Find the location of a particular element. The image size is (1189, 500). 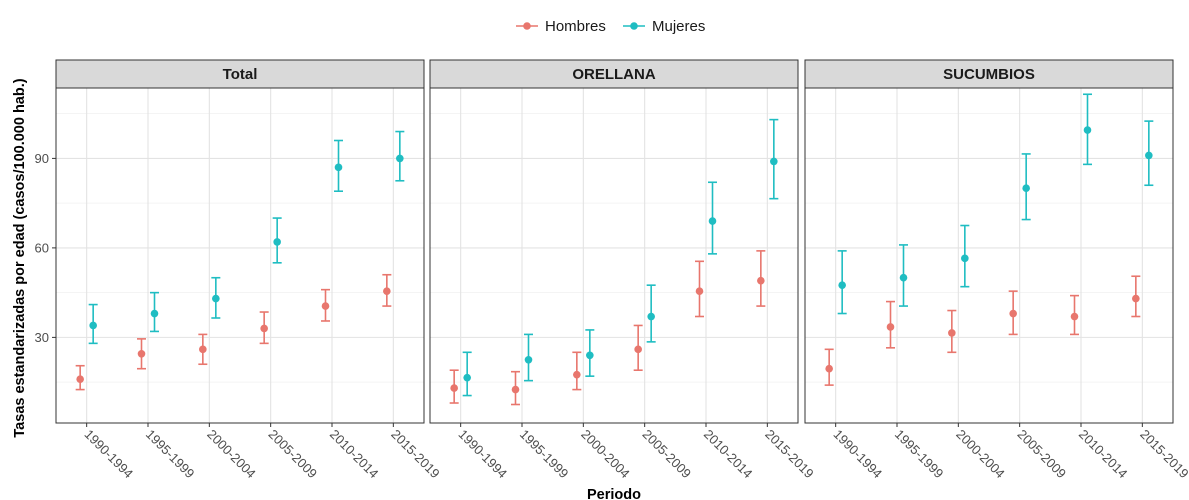

legend-label-hombres: Hombres is located at coordinates (575, 26).